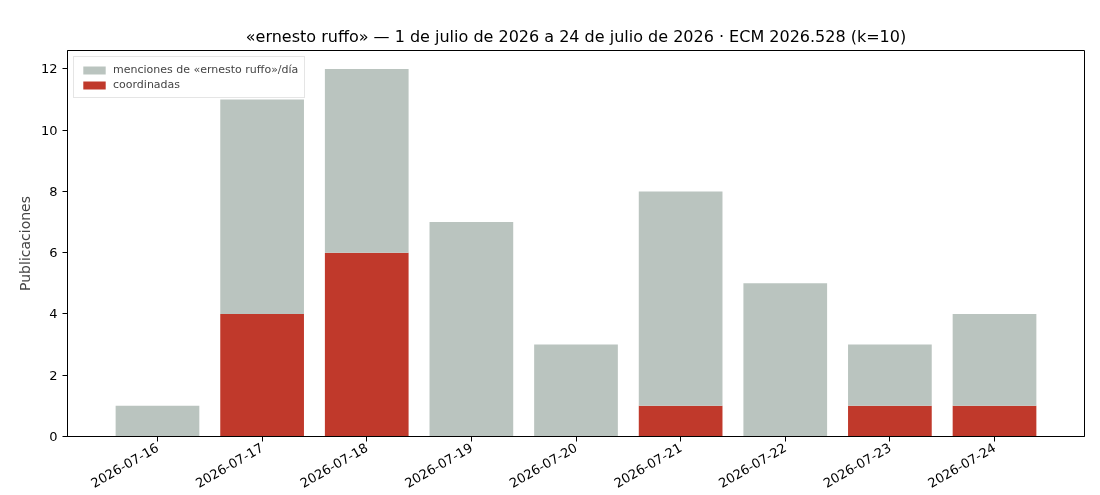 This screenshot has height=495, width=1100. I want to click on y-tick-label: 8, so click(53, 191).